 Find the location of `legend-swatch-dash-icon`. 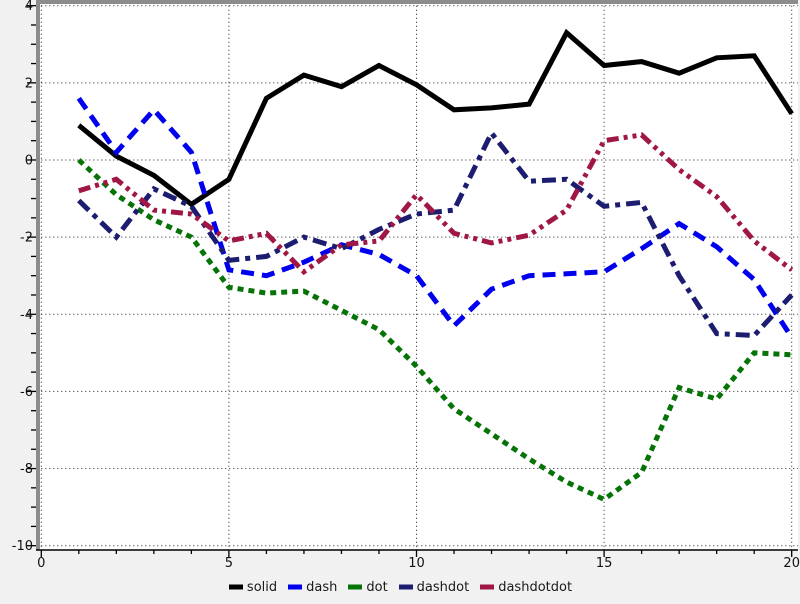

legend-swatch-dash-icon is located at coordinates (295, 587).